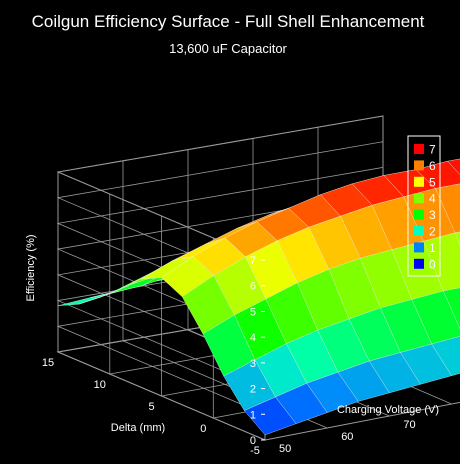  Describe the element at coordinates (388, 410) in the screenshot. I see `voltage-axis-label: Charging Voltage (V)` at that location.